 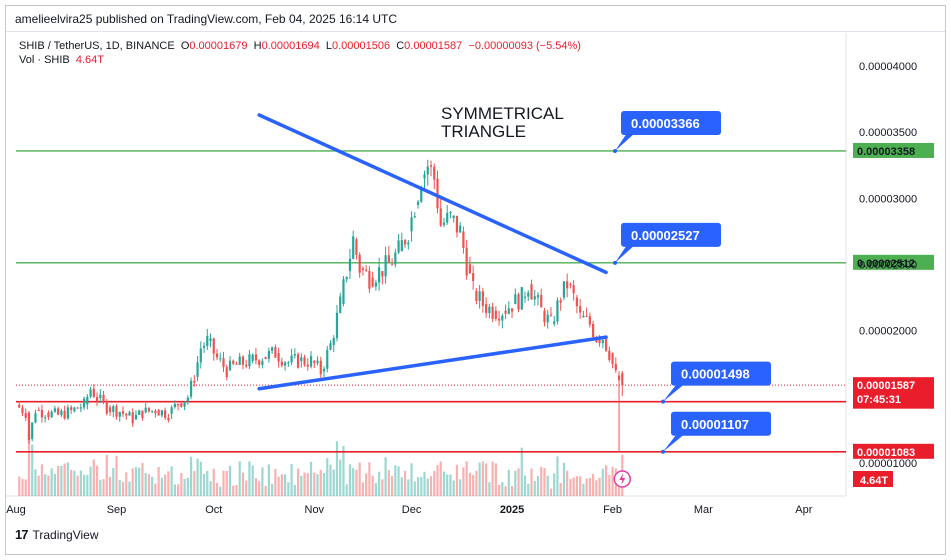 I want to click on x-tick-label: 2025, so click(x=512, y=510).